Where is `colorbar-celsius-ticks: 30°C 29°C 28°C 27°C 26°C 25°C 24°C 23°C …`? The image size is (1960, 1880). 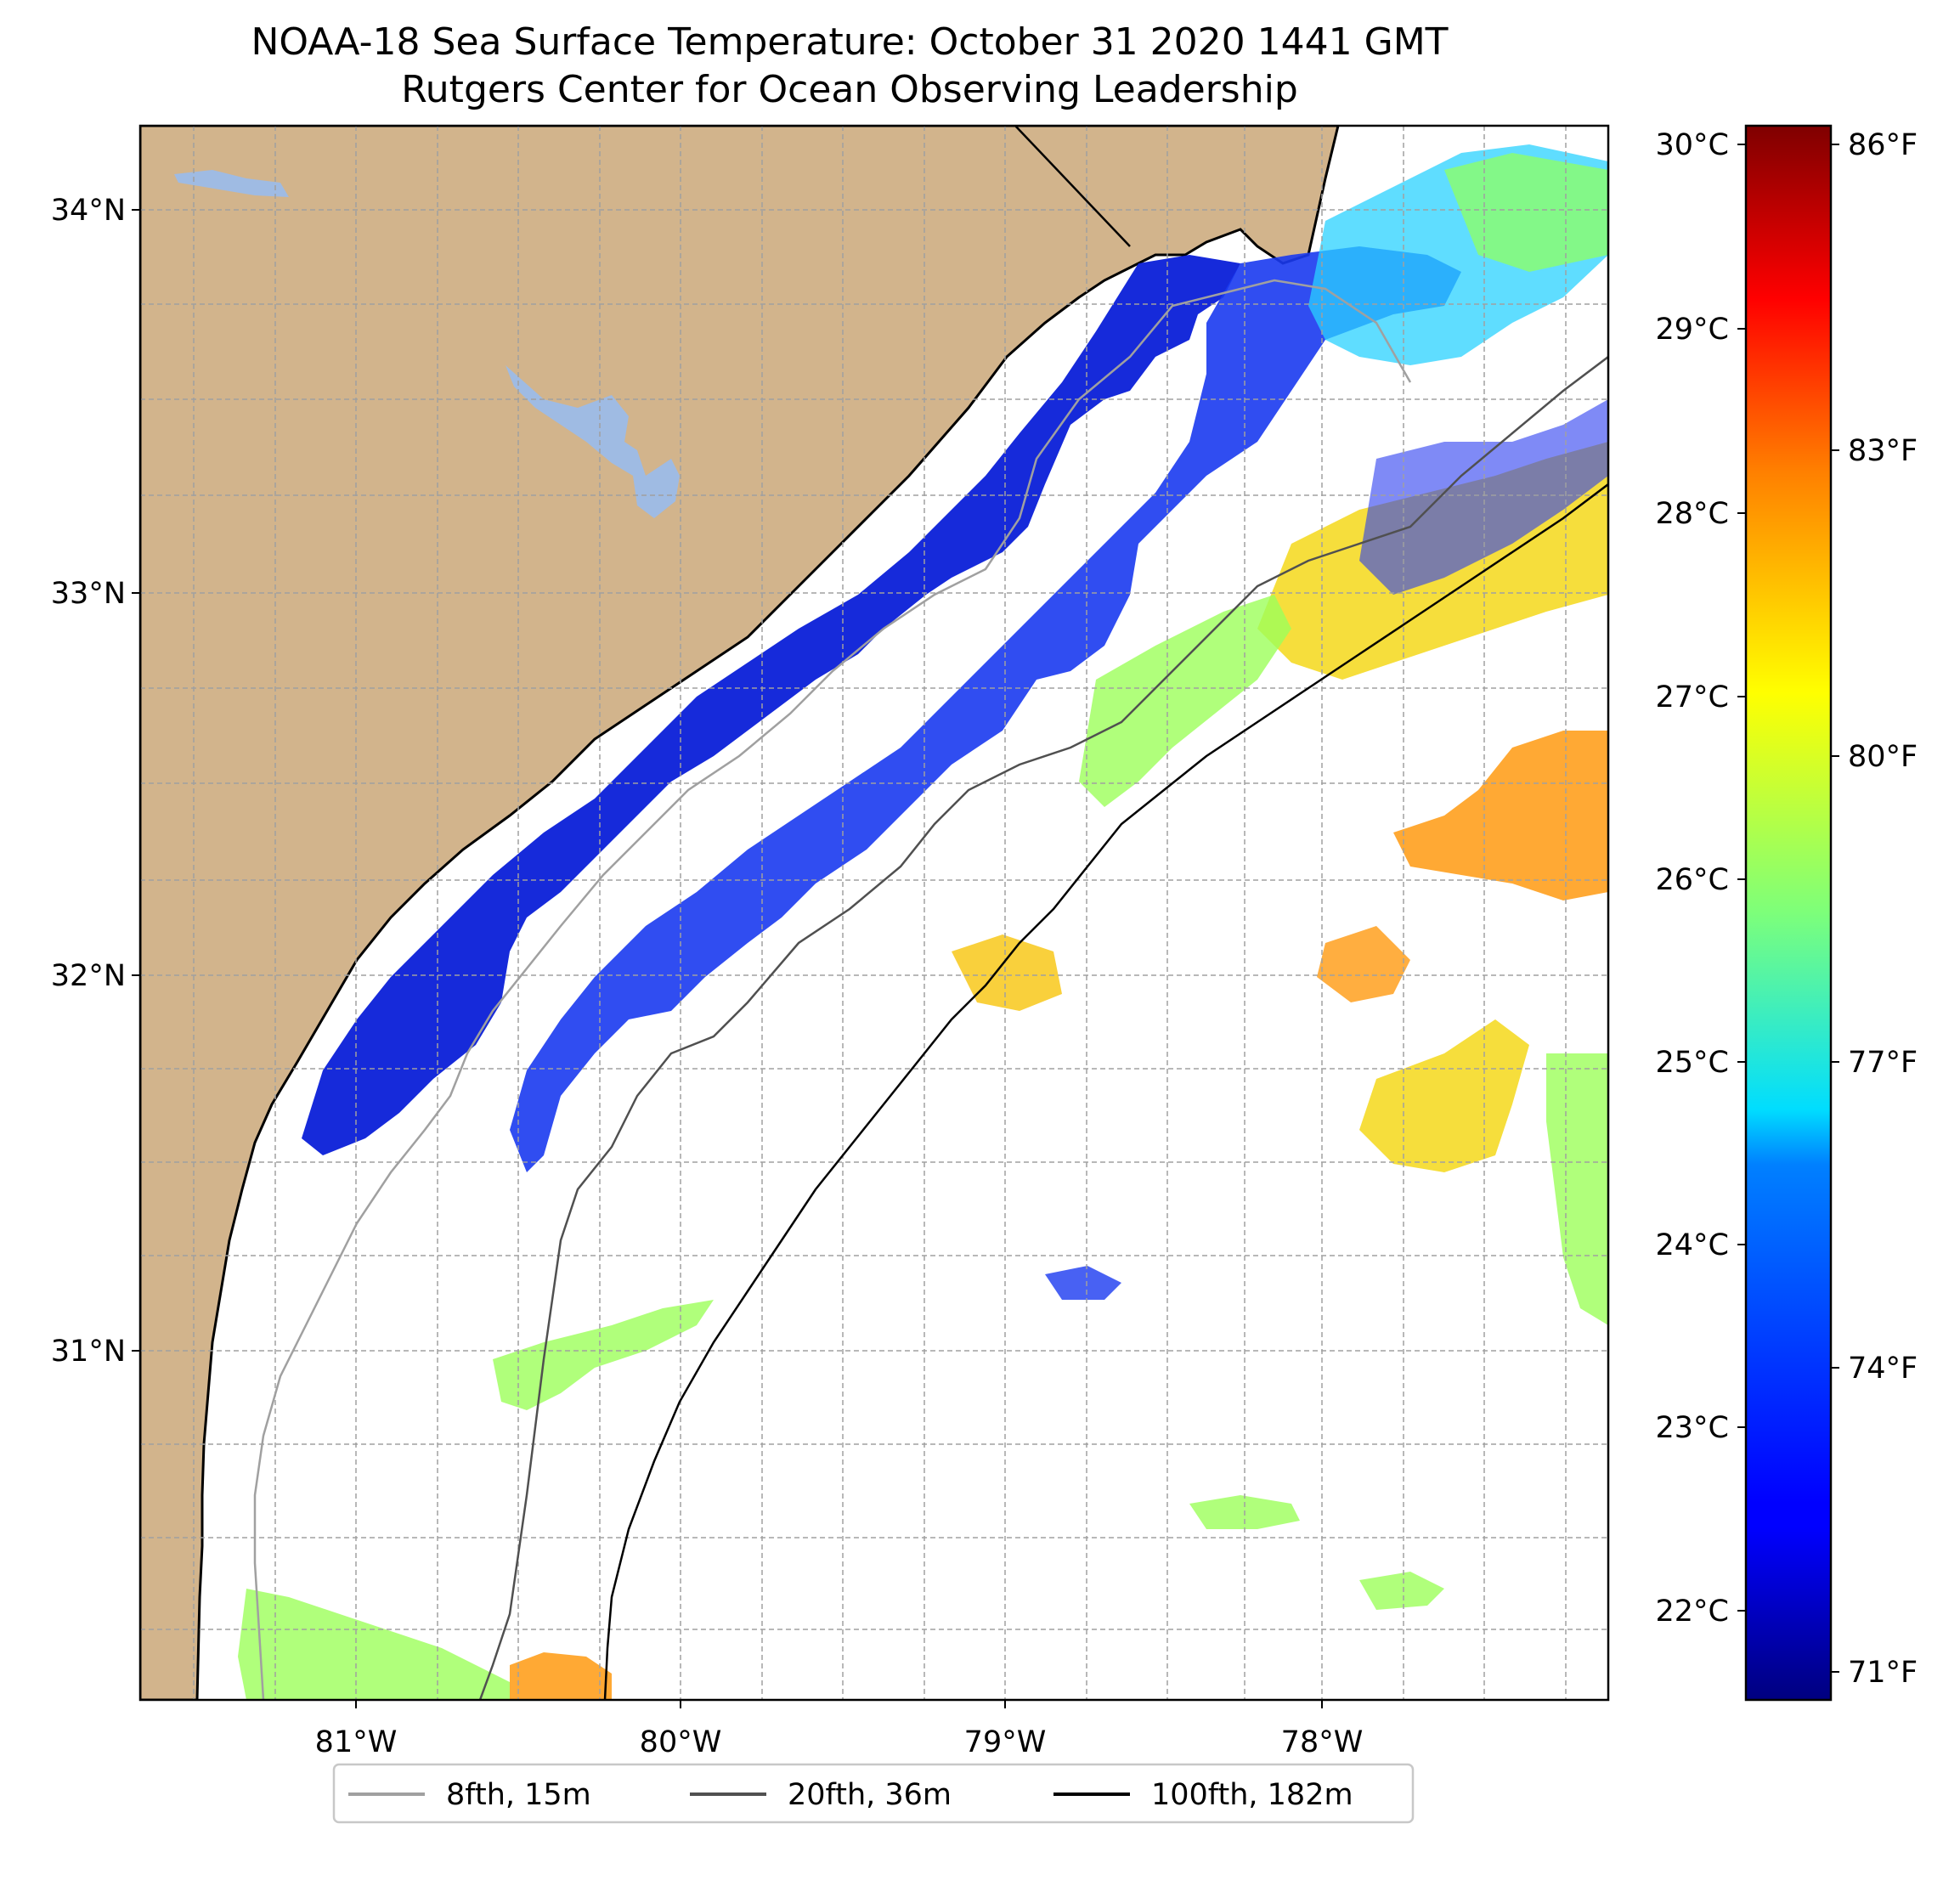
colorbar-celsius-ticks: 30°C 29°C 28°C 27°C 26°C 25°C 24°C 23°C … is located at coordinates (1701, 879).